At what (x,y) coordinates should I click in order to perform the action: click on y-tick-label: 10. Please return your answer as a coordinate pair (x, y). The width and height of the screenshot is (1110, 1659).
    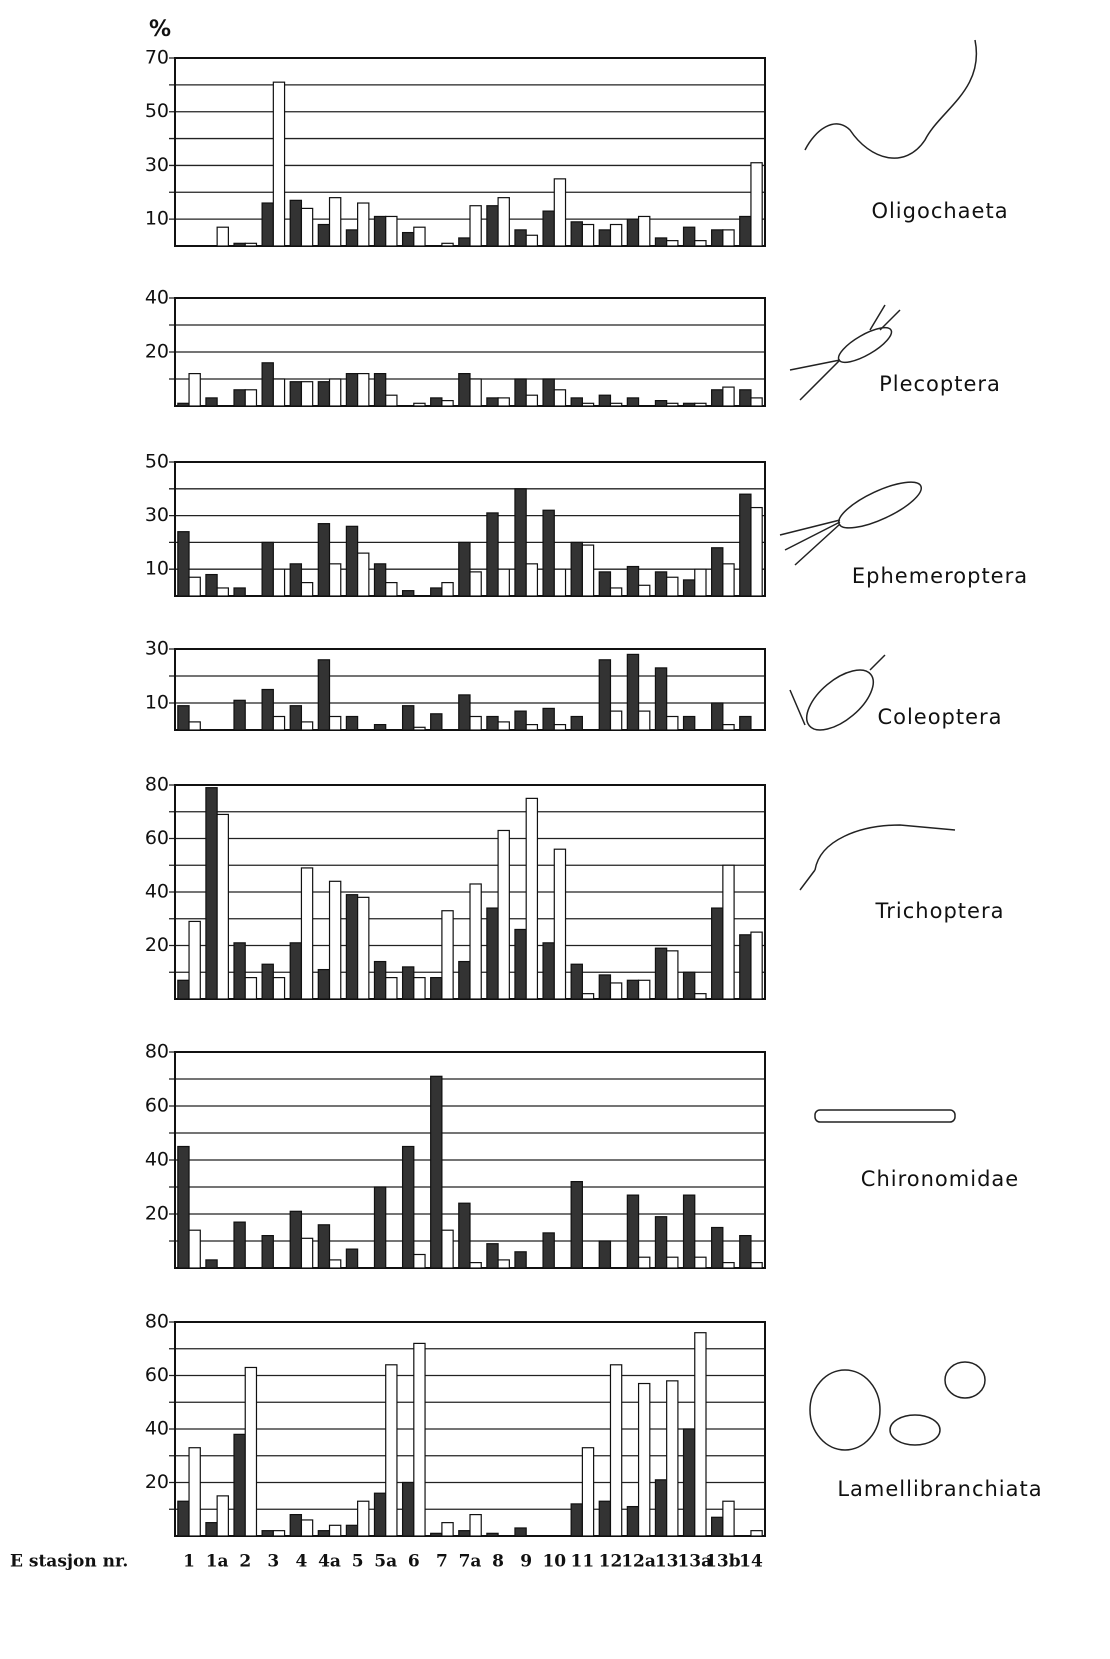
    Looking at the image, I should click on (157, 219).